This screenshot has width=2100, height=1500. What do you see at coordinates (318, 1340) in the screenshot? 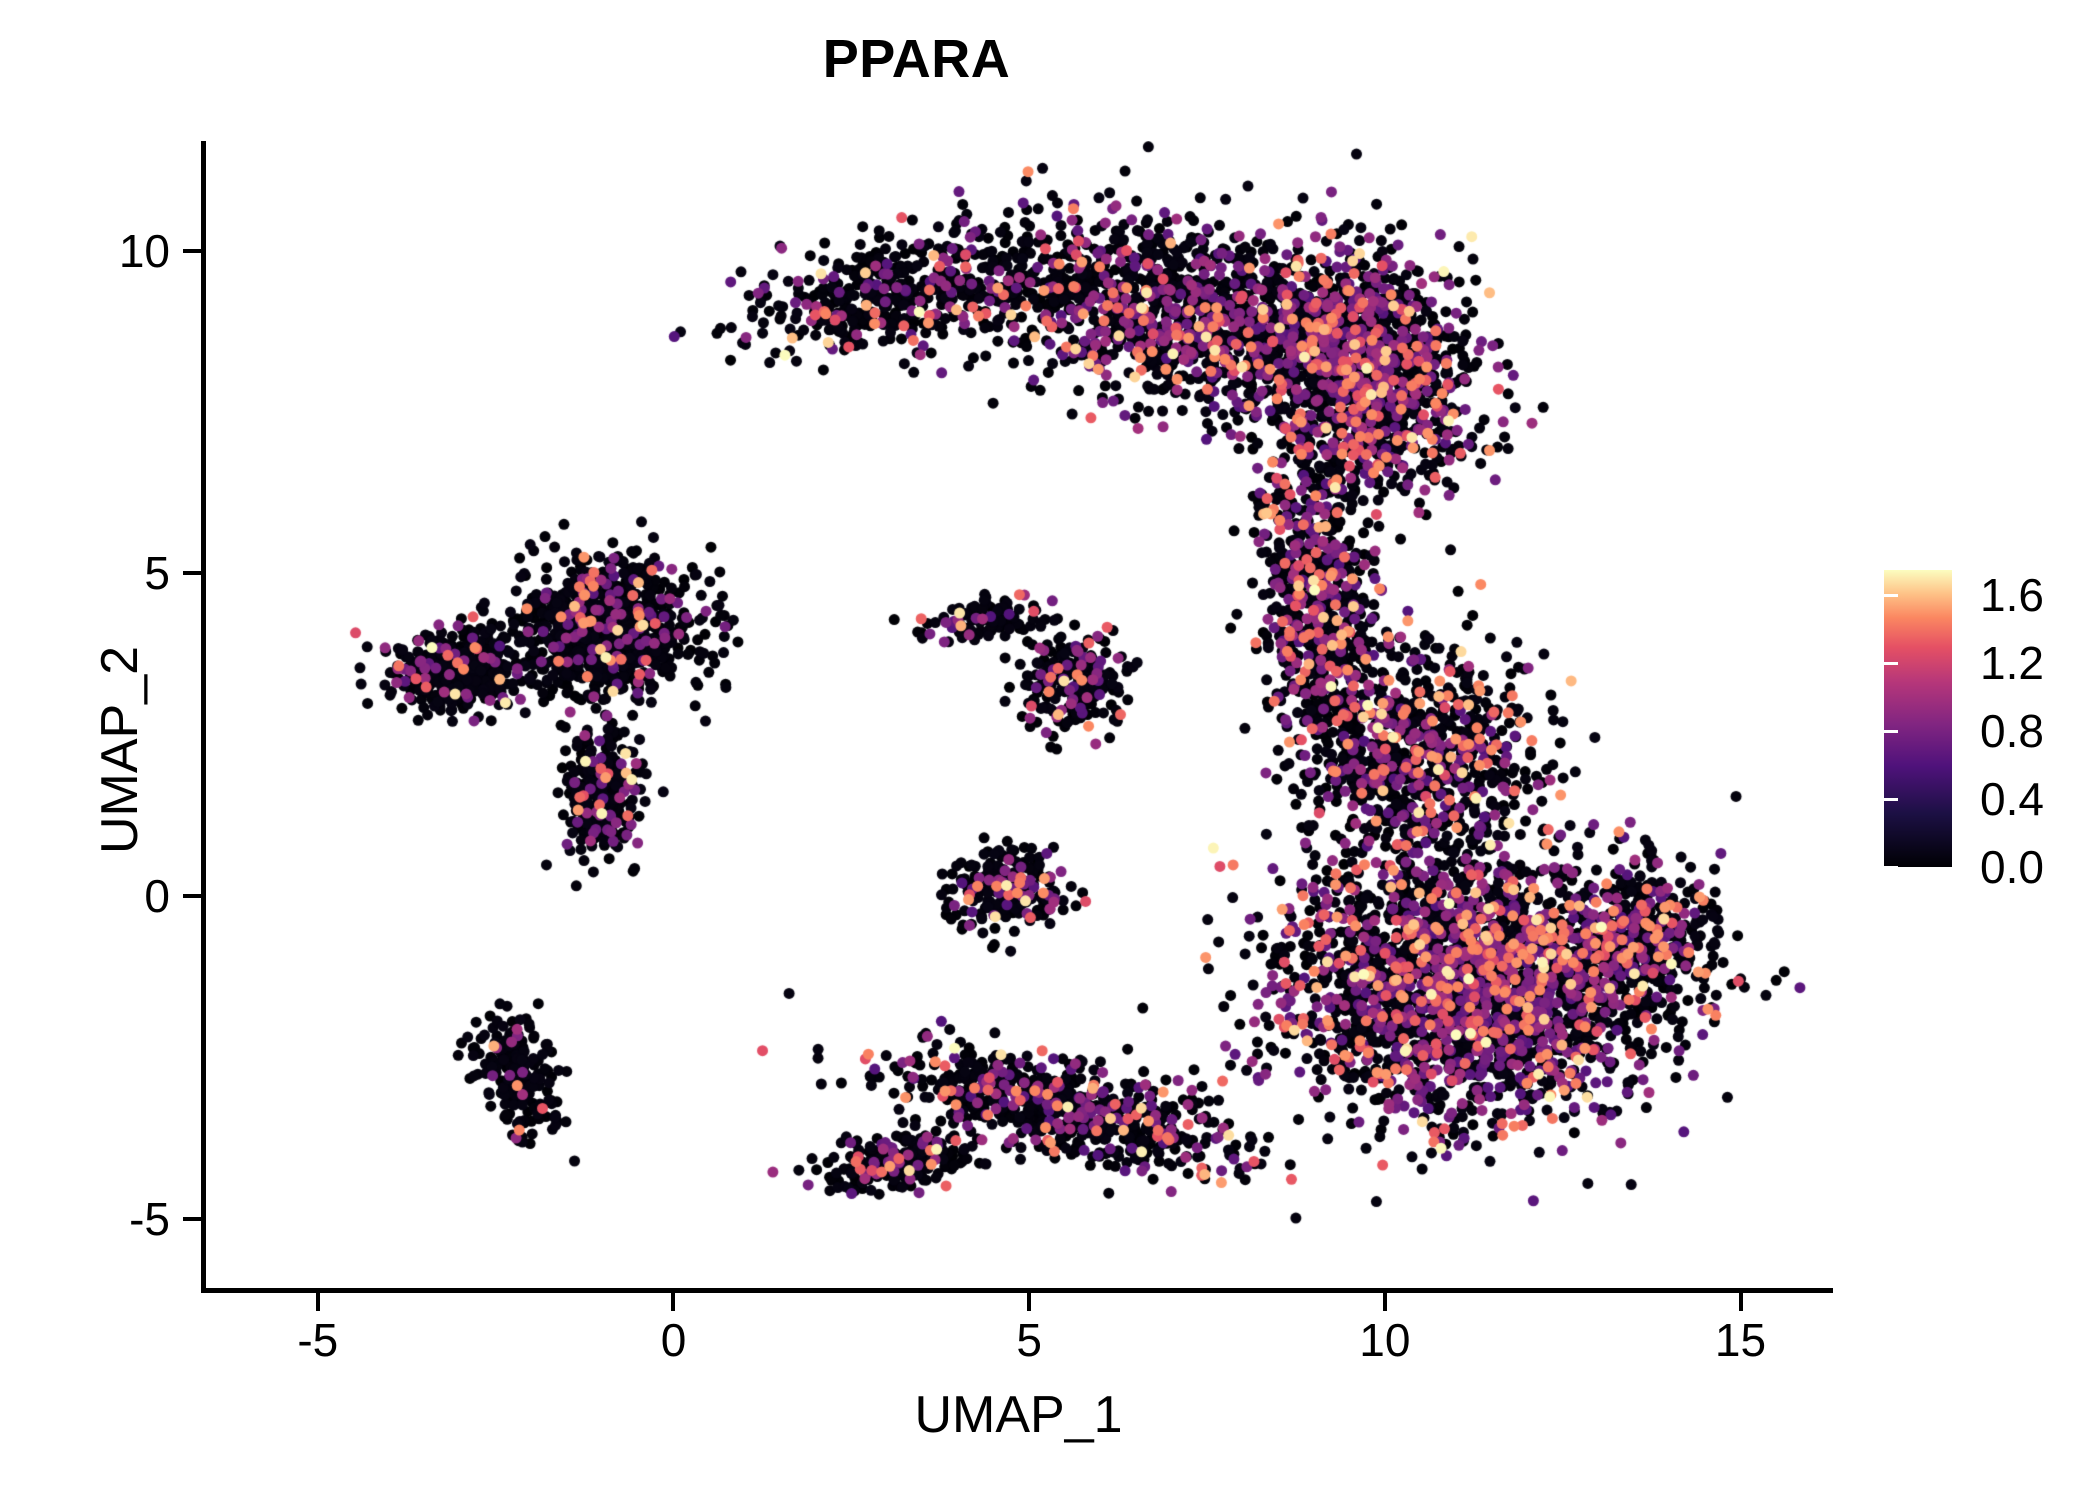
I see `x-axis-tick-label: -5` at bounding box center [318, 1340].